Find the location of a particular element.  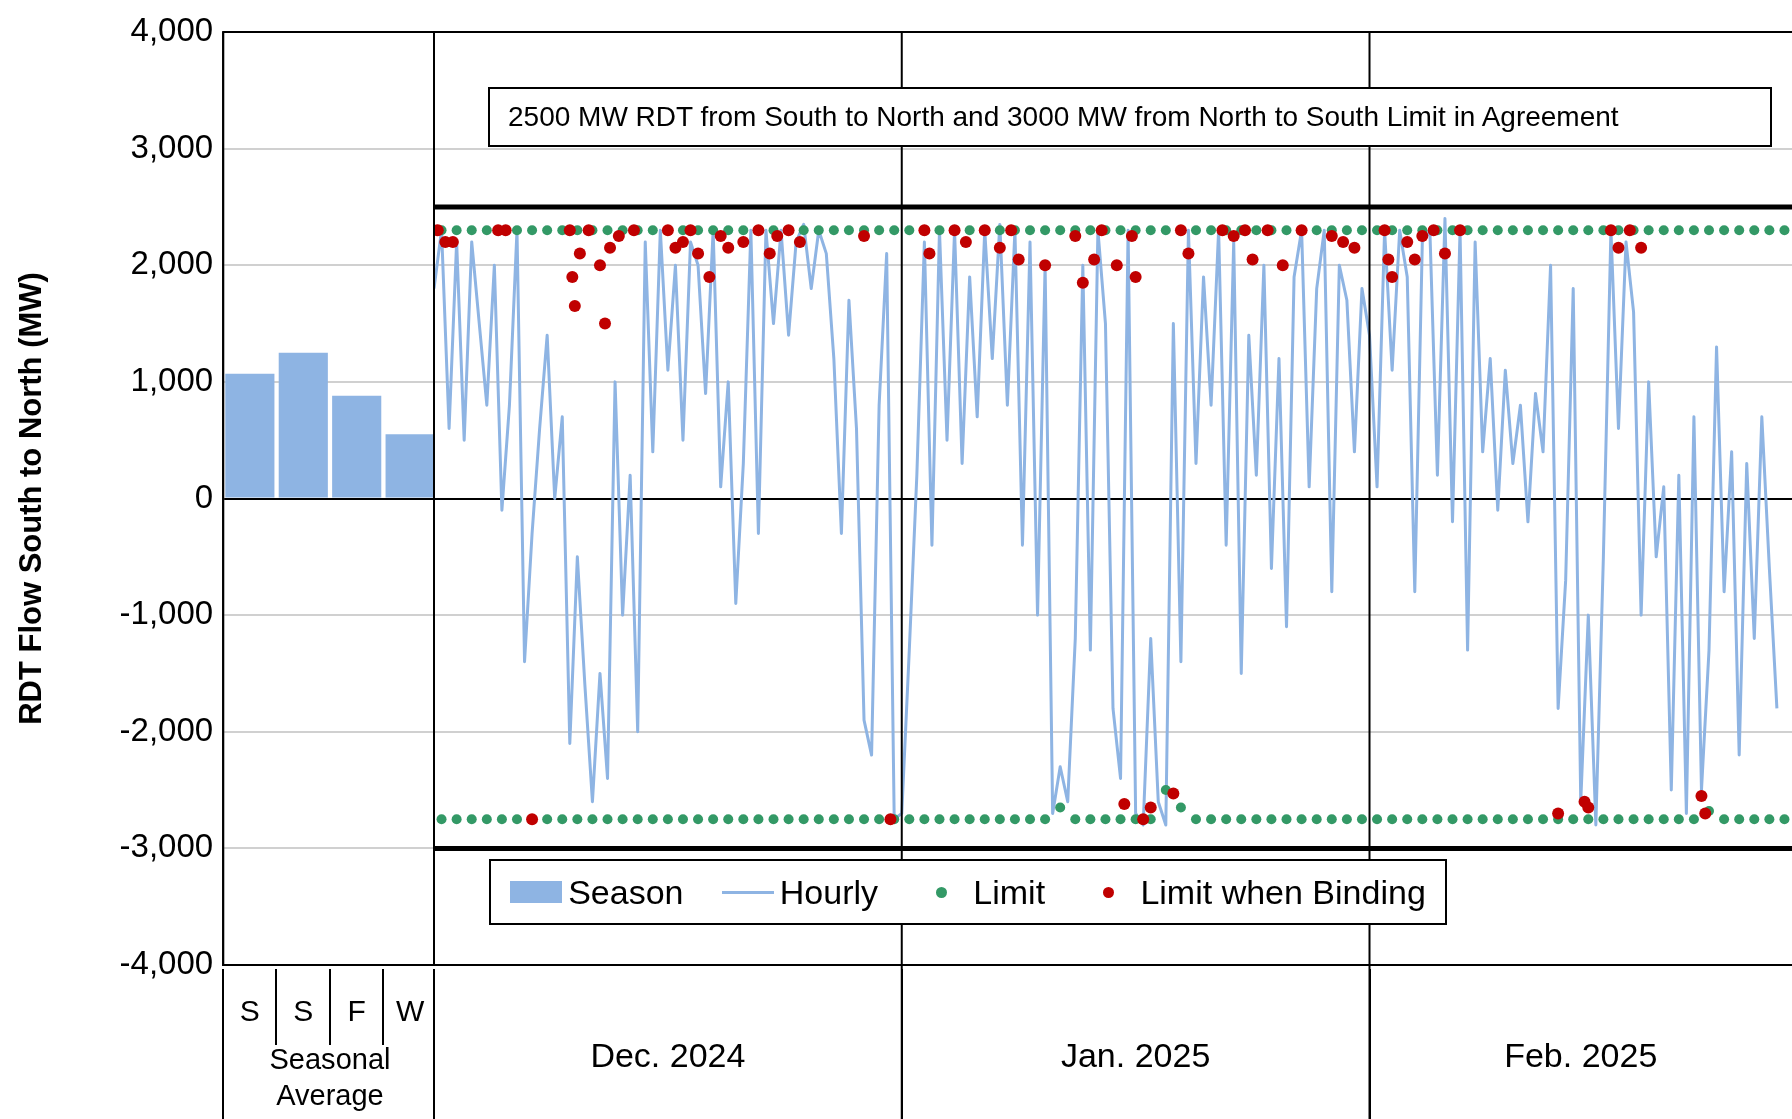

legend-label: Hourly is located at coordinates (829, 892).